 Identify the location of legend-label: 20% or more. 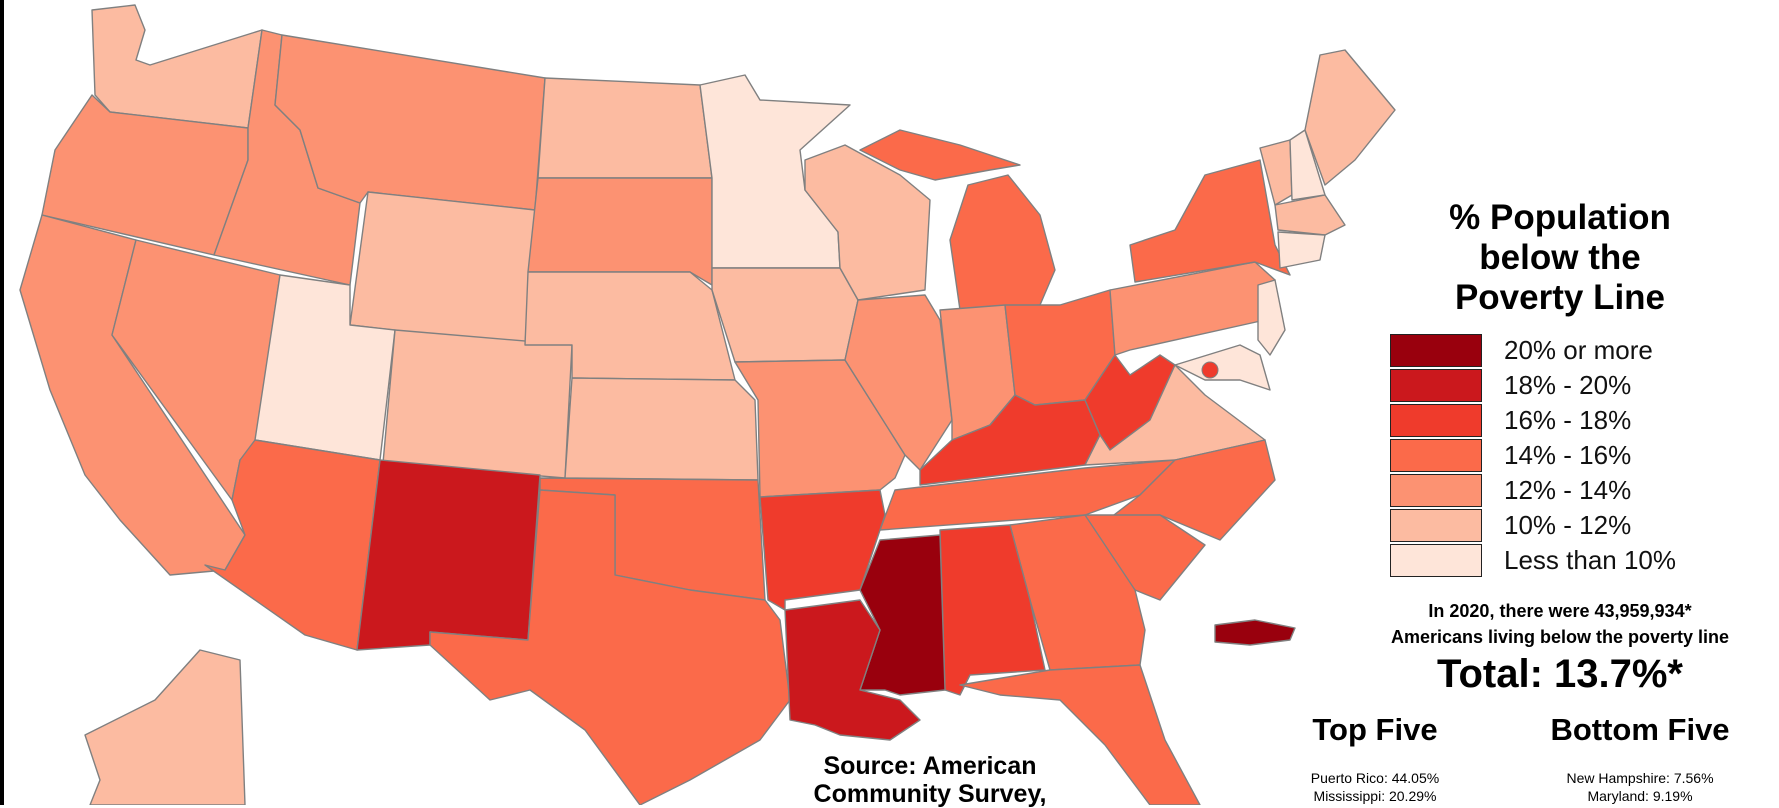
(1578, 350).